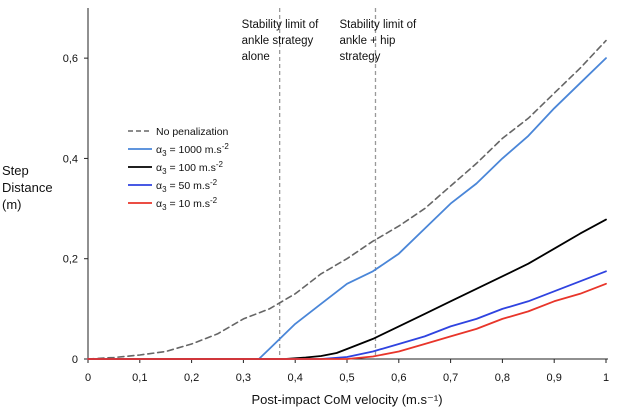  I want to click on x-tick-label: 0,6, so click(398, 378).